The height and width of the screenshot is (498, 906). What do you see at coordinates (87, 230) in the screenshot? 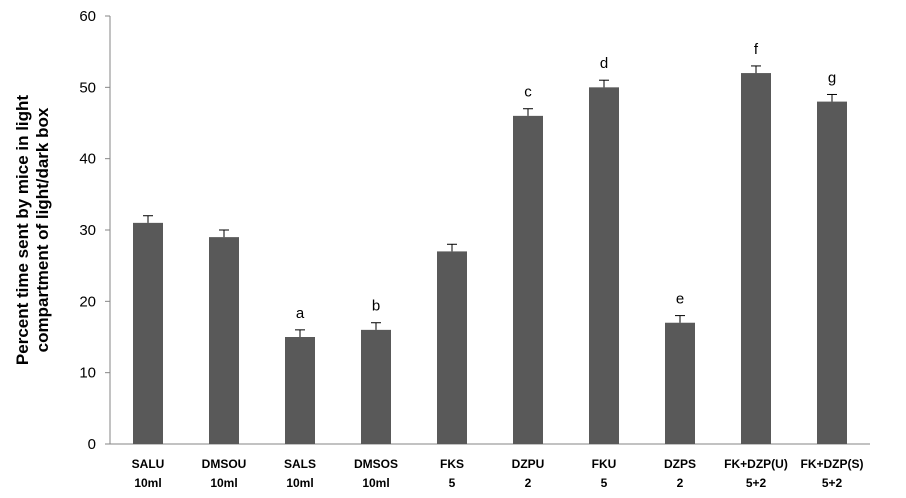
I see `y-tick-label: 30` at bounding box center [87, 230].